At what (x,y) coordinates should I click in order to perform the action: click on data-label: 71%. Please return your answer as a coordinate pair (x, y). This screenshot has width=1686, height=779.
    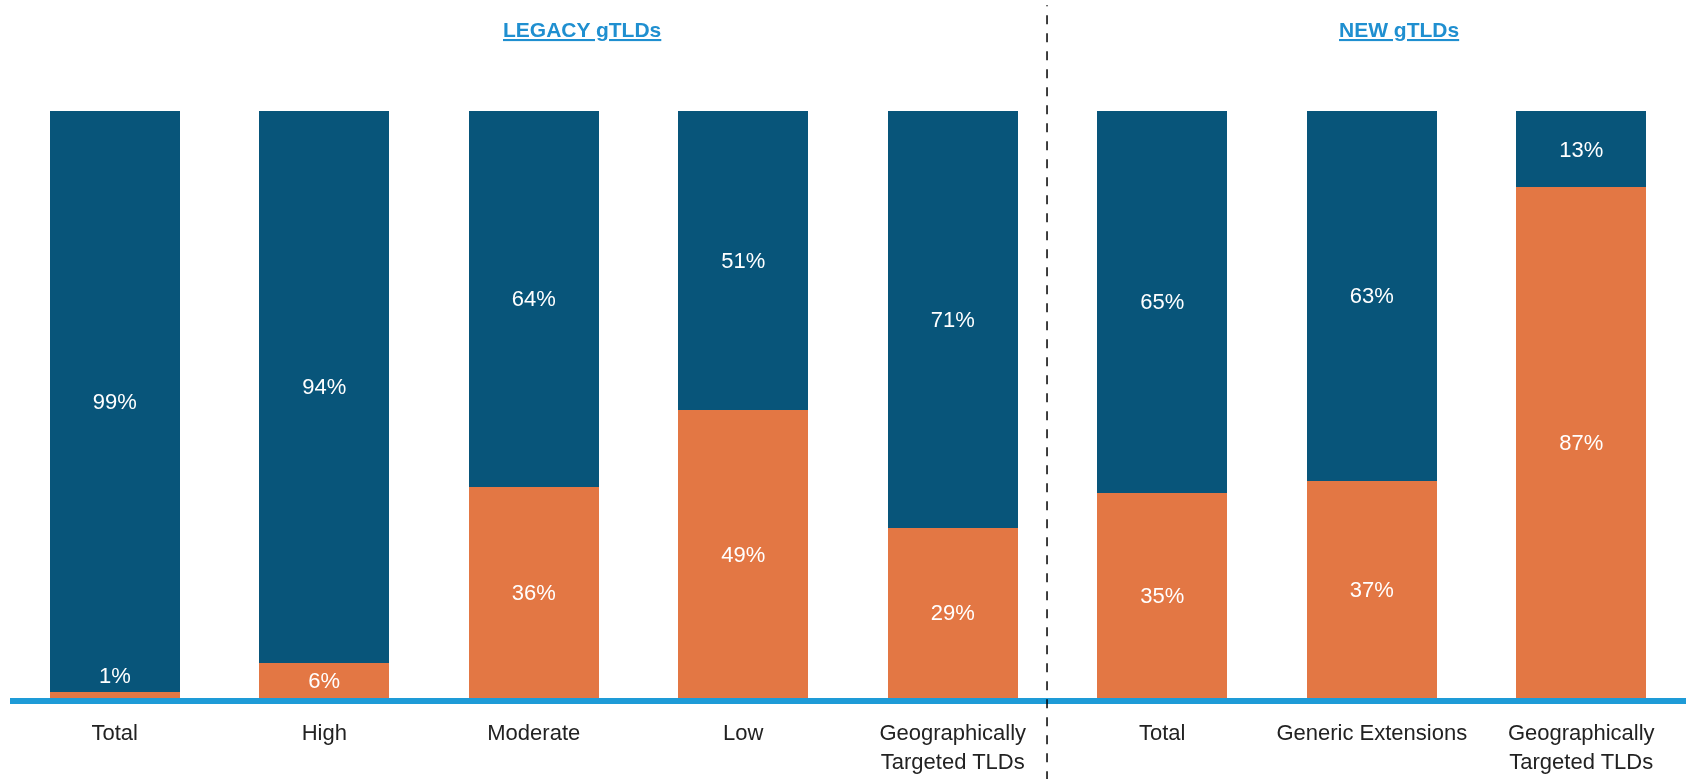
    Looking at the image, I should click on (952, 319).